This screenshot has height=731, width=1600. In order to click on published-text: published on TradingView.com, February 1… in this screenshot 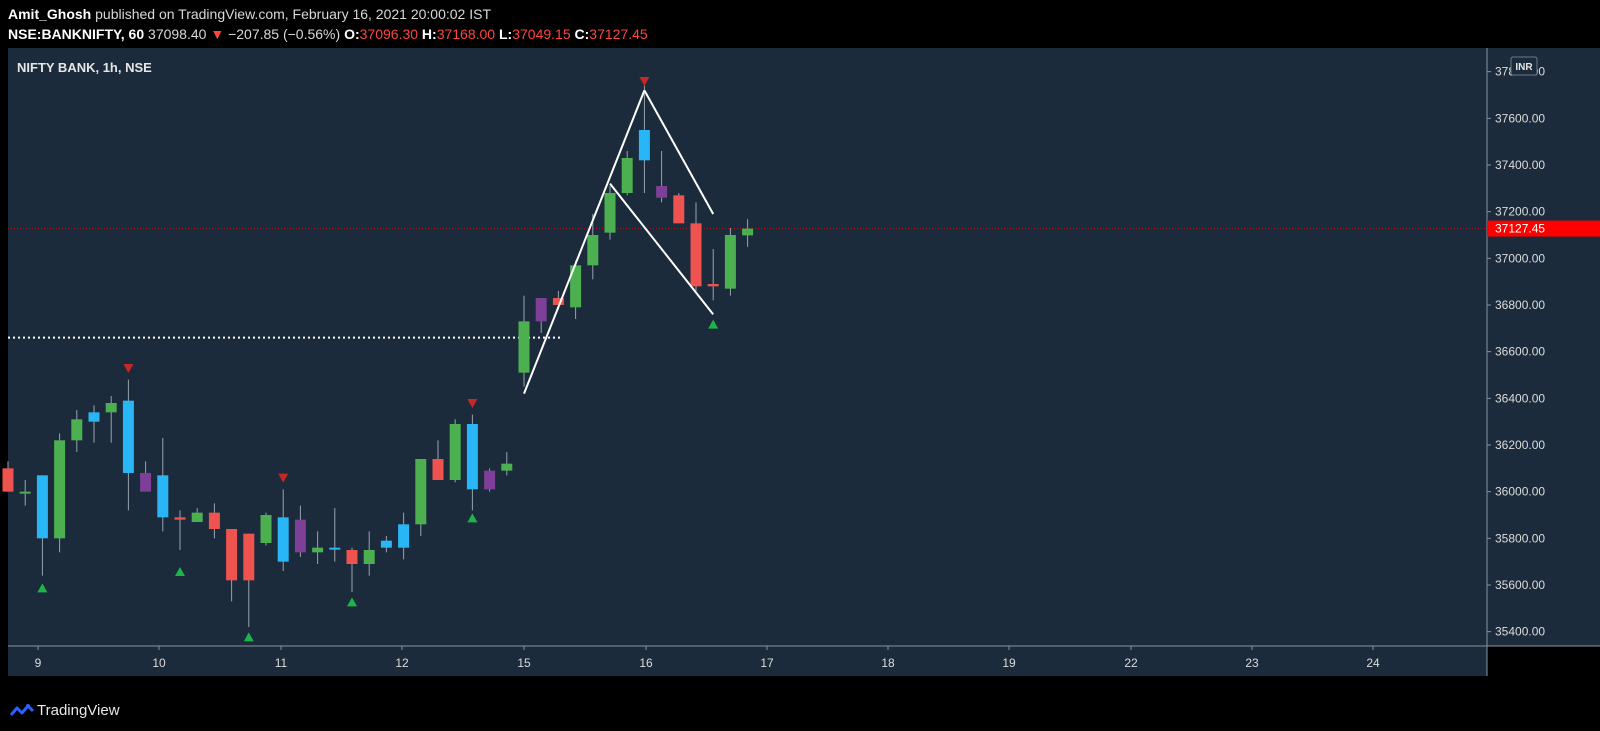, I will do `click(291, 14)`.